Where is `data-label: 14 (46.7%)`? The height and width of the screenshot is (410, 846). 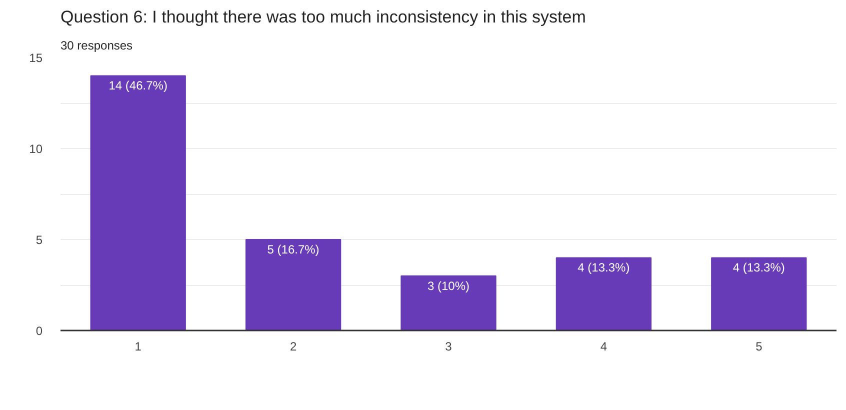
data-label: 14 (46.7%) is located at coordinates (138, 85).